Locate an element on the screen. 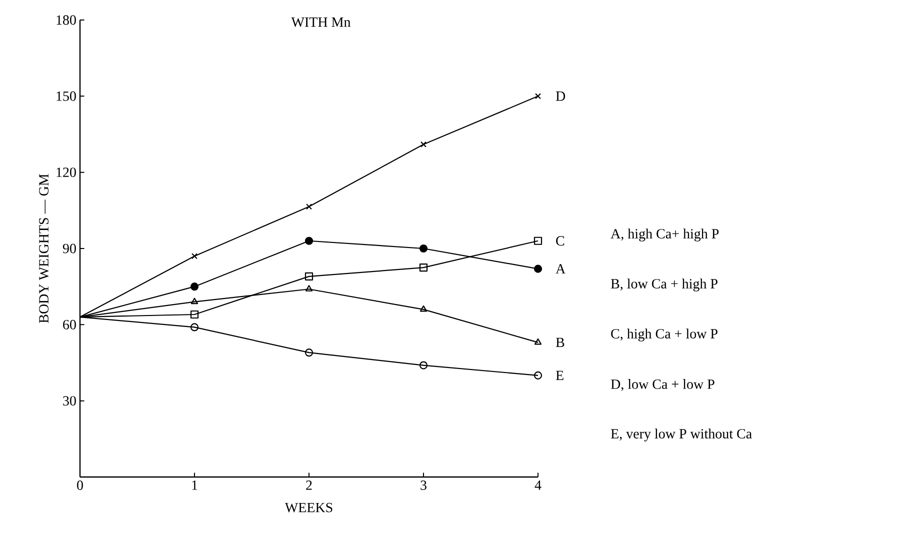 This screenshot has height=536, width=902. y-tick-label: 180 is located at coordinates (66, 20).